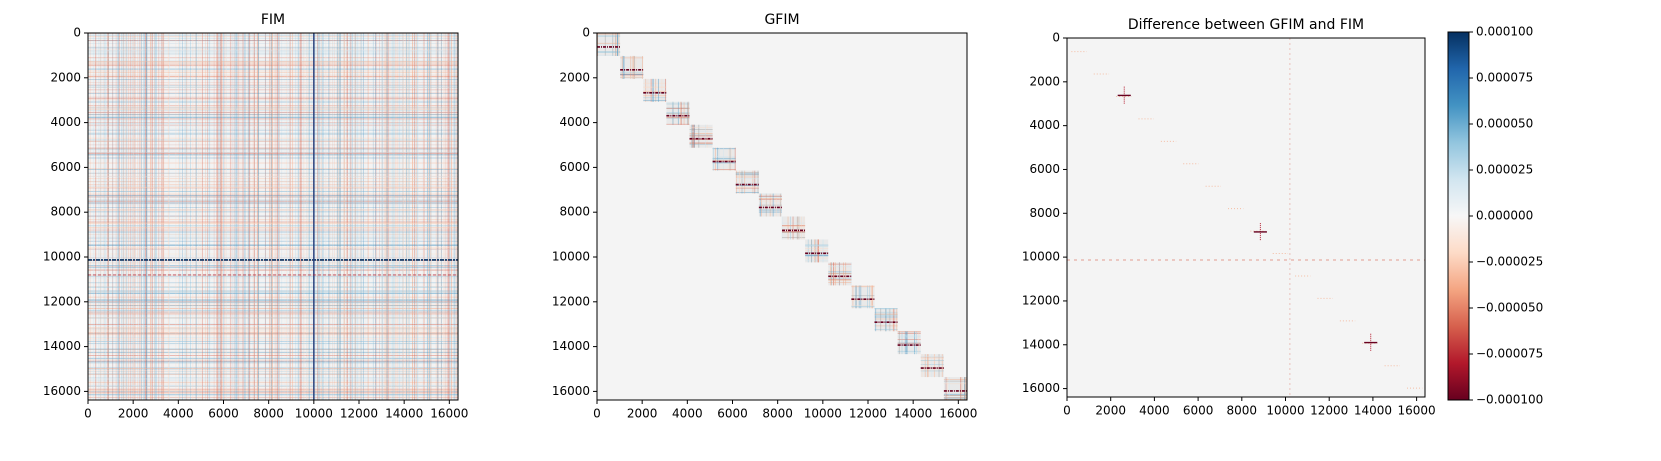 Image resolution: width=1661 pixels, height=461 pixels. What do you see at coordinates (1504, 32) in the screenshot?
I see `colorbar-tick-label: 0.000100` at bounding box center [1504, 32].